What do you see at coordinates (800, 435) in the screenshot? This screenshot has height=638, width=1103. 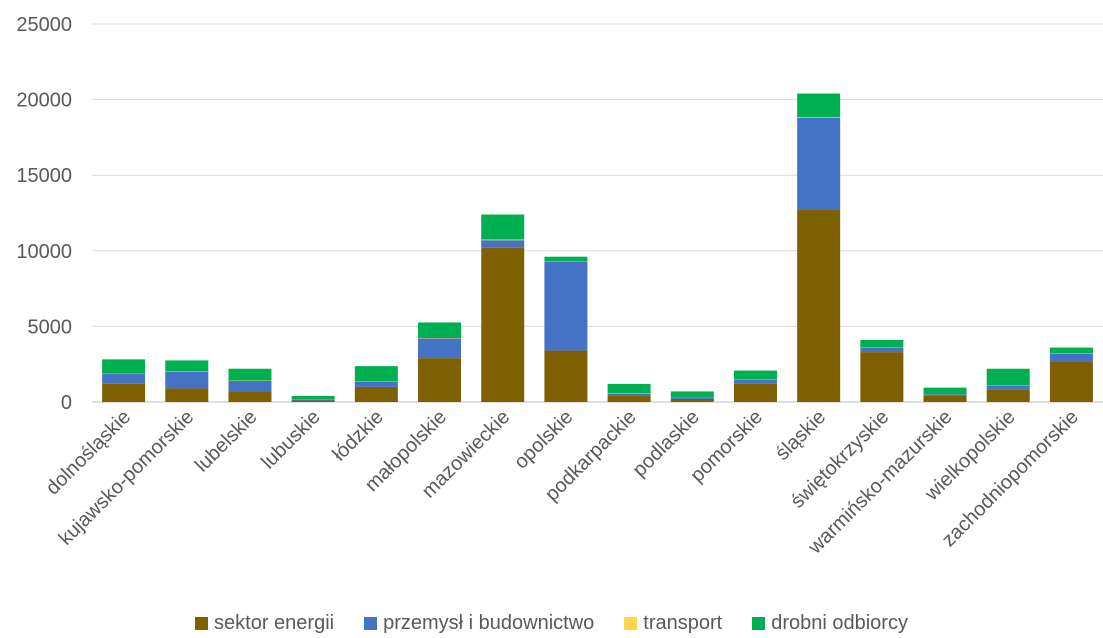 I see `x-tick-label: śląskie` at bounding box center [800, 435].